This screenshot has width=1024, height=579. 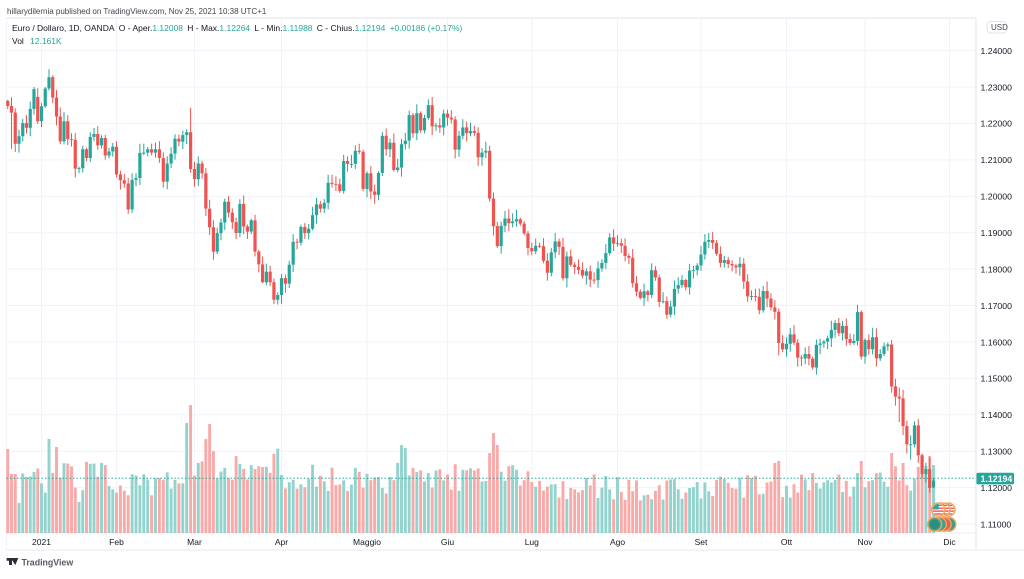 What do you see at coordinates (194, 542) in the screenshot?
I see `svg-text: Mar` at bounding box center [194, 542].